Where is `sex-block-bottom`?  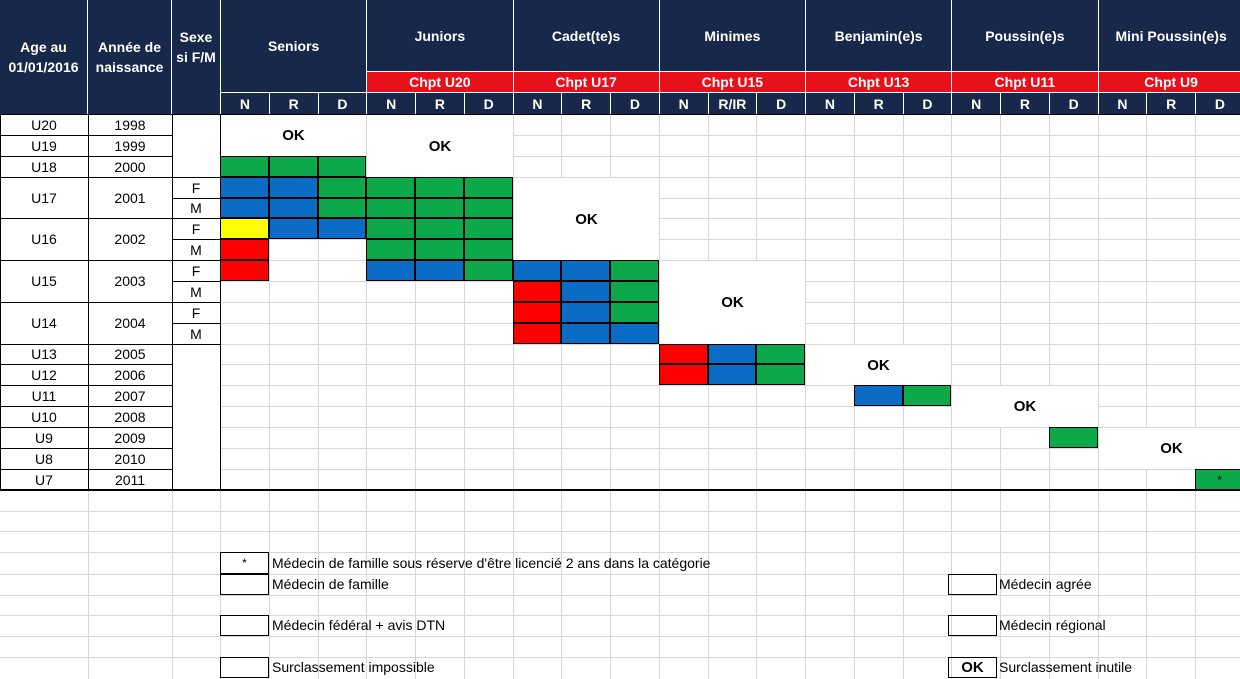
sex-block-bottom is located at coordinates (196, 344).